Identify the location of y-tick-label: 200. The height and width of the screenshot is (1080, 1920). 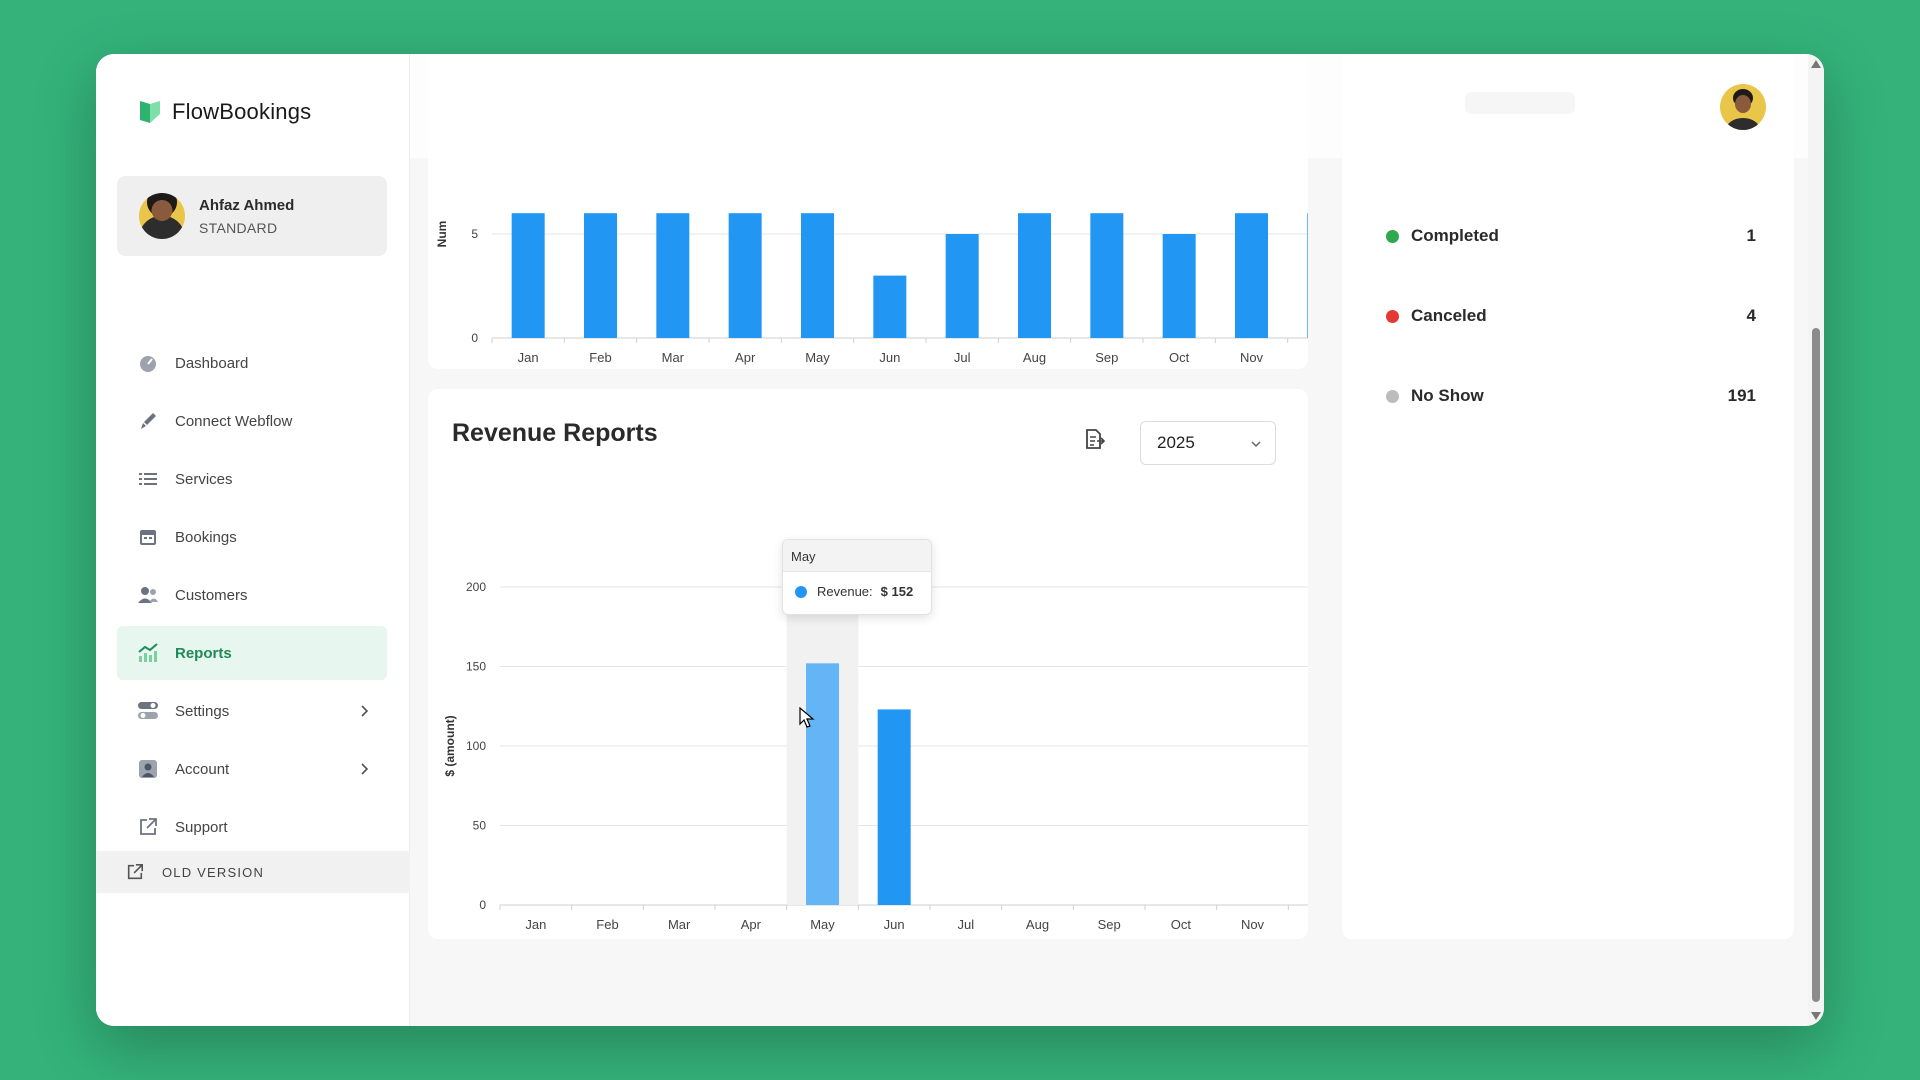
(476, 587).